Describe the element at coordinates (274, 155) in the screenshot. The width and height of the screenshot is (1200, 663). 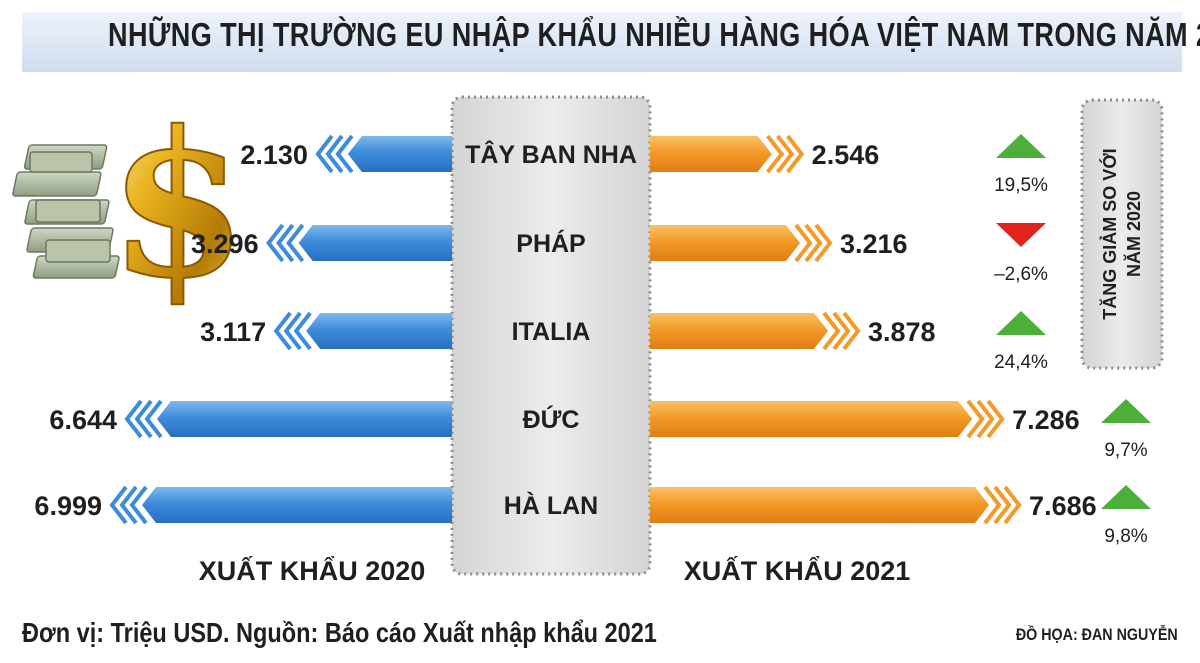
I see `value-2020-label: 2.130` at that location.